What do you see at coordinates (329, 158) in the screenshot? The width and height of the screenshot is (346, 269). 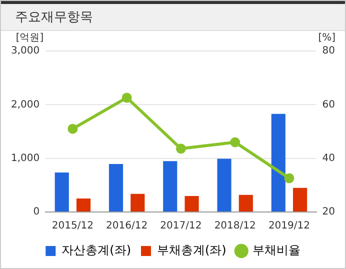 I see `y2-tick-label: 40` at bounding box center [329, 158].